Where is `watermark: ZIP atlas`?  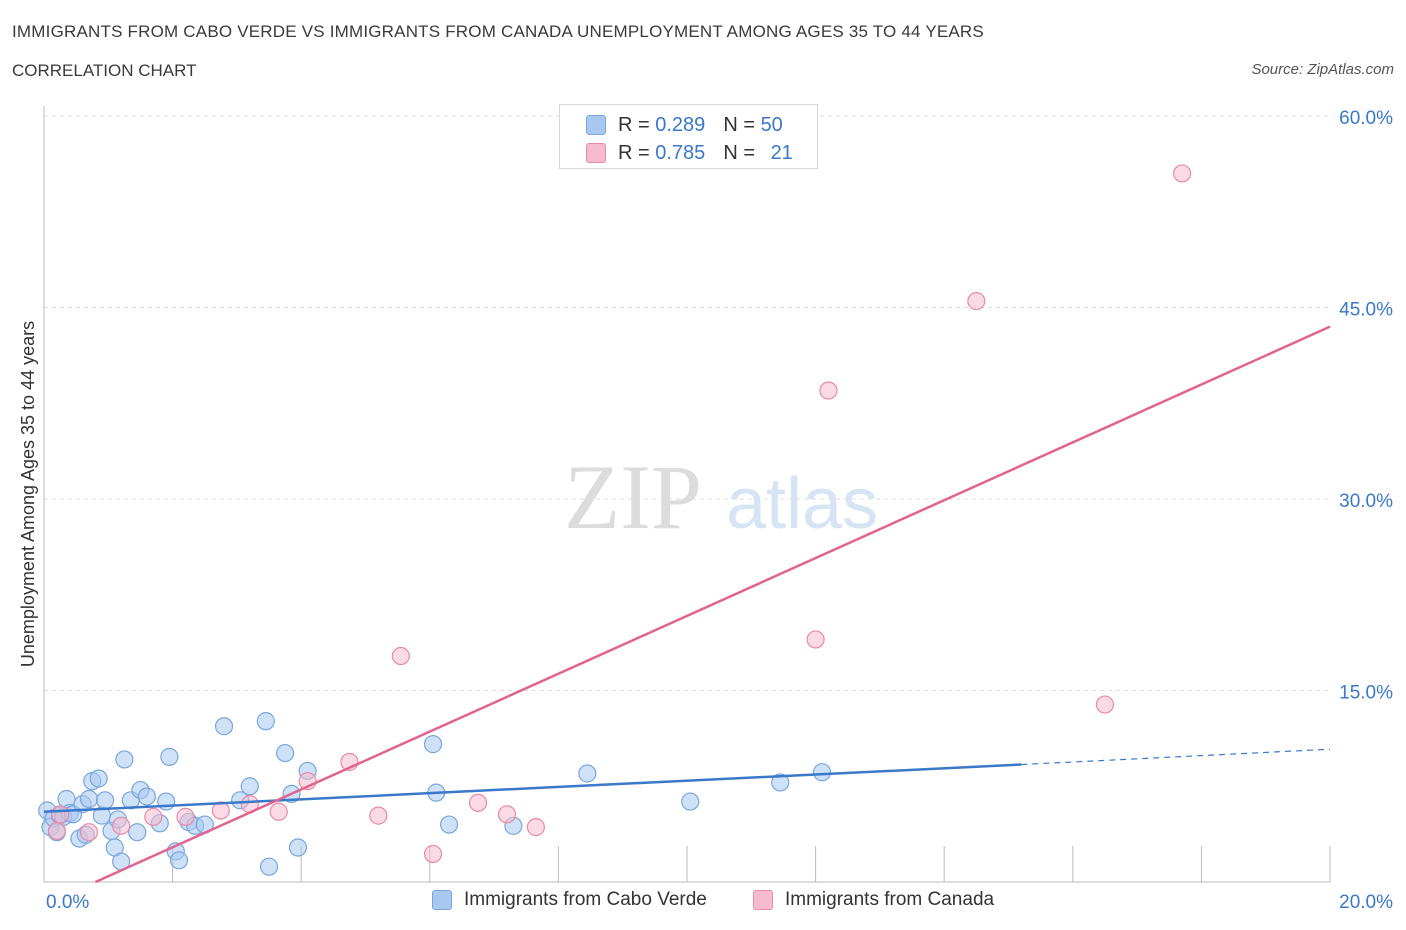 watermark: ZIP atlas is located at coordinates (721, 497).